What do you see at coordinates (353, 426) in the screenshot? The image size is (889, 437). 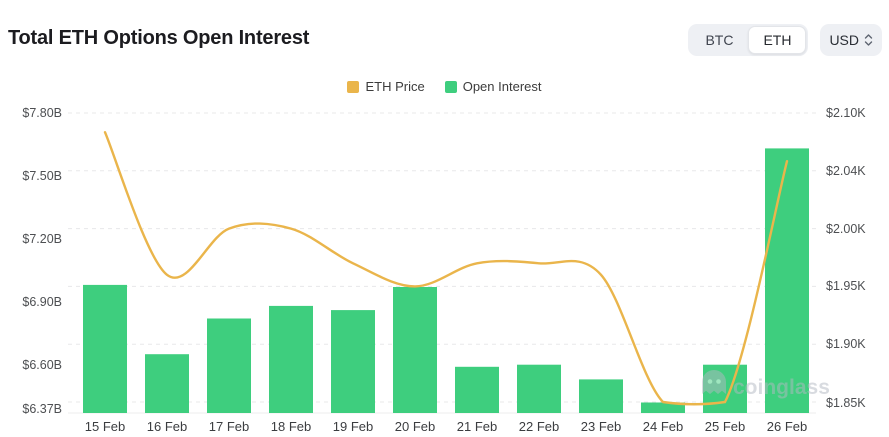 I see `x-axis-label: 19 Feb` at bounding box center [353, 426].